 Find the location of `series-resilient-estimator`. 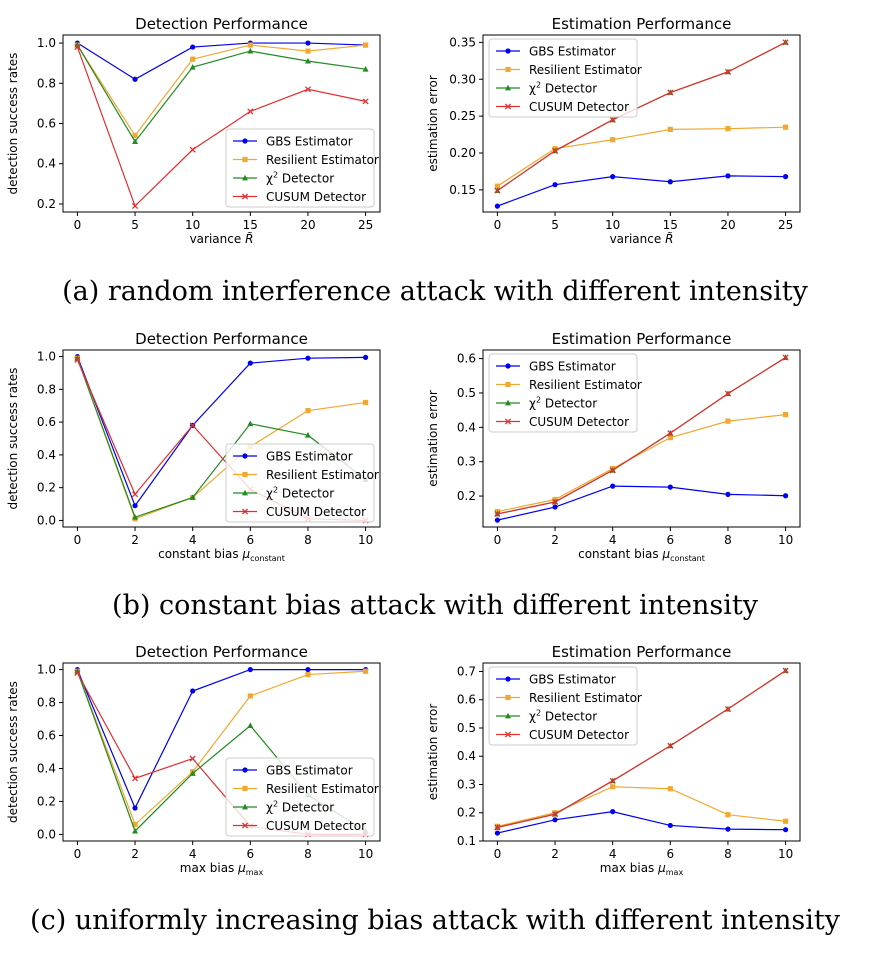

series-resilient-estimator is located at coordinates (641, 806).